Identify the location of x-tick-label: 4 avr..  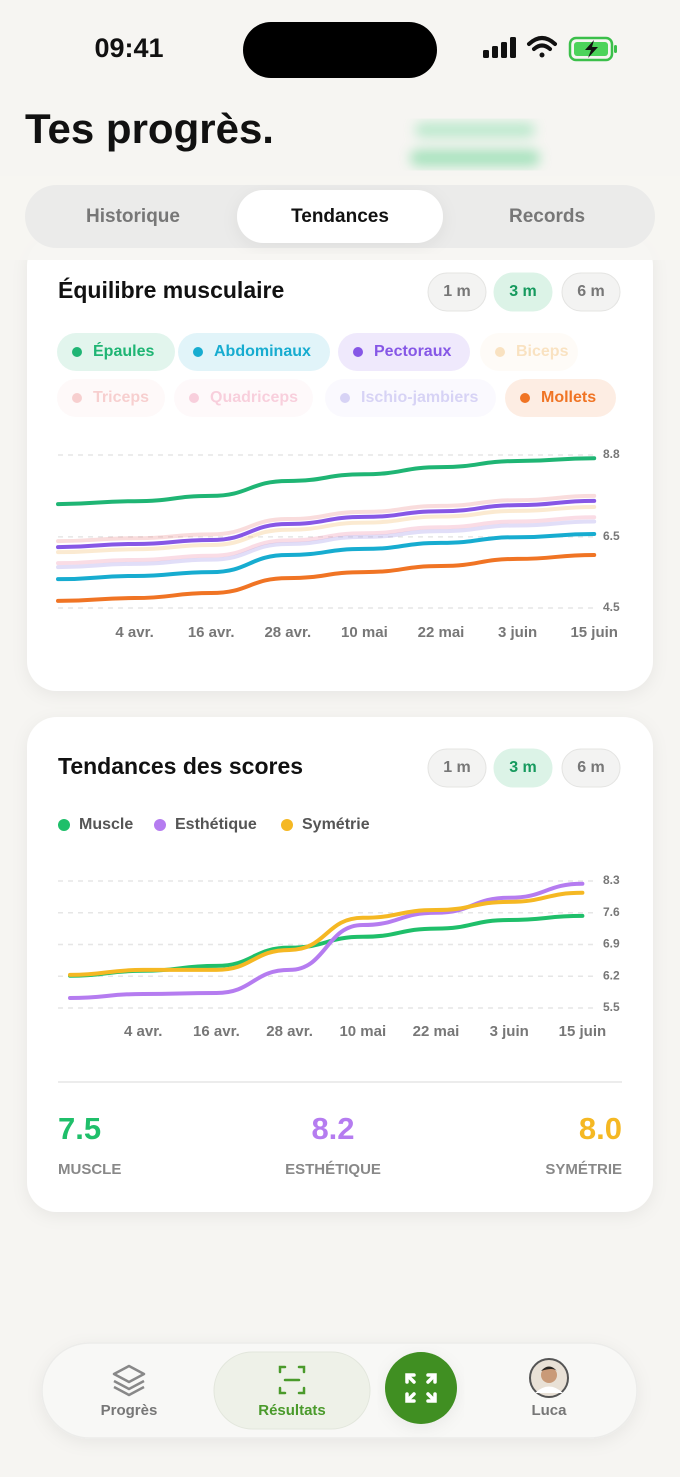
(134, 632).